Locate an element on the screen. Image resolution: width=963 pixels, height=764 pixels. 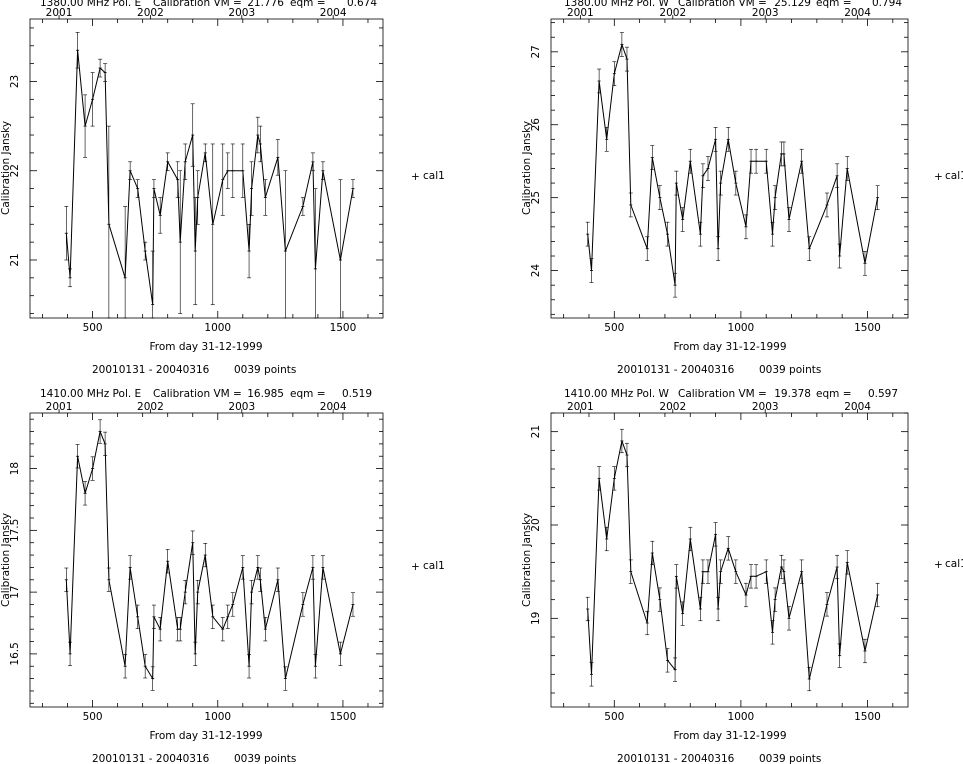
y-tick-label: 20 is located at coordinates (536, 524).